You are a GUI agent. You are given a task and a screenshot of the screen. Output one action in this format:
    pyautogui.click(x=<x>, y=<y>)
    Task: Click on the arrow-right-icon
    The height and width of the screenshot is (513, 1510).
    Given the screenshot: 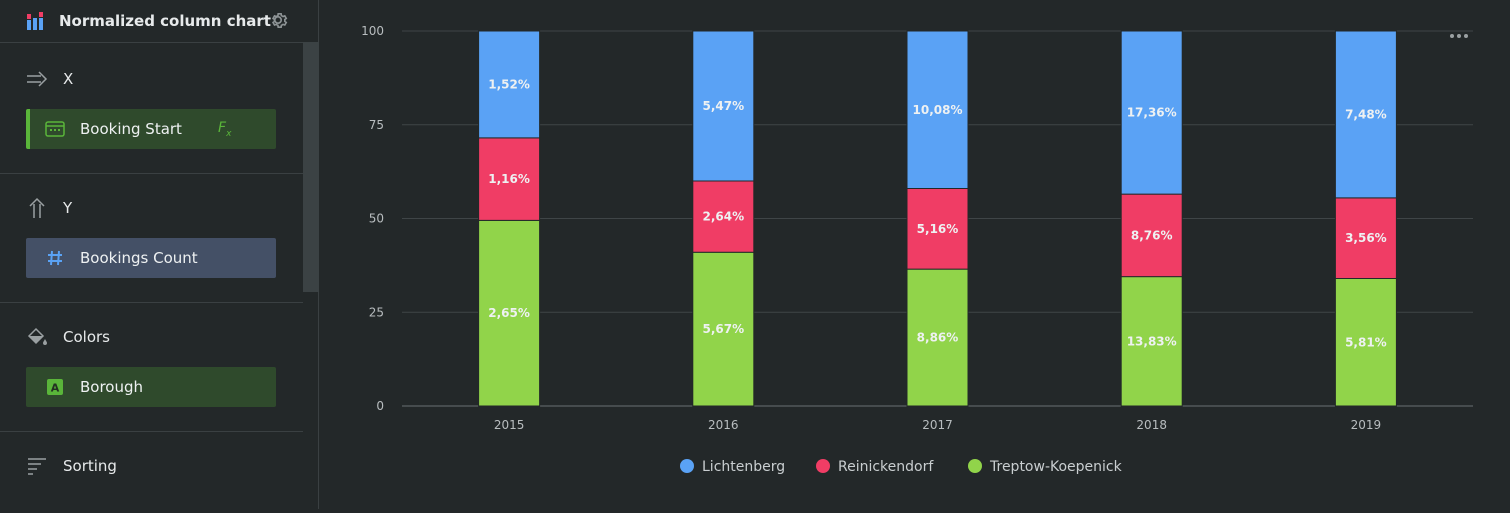 What is the action you would take?
    pyautogui.click(x=37, y=79)
    